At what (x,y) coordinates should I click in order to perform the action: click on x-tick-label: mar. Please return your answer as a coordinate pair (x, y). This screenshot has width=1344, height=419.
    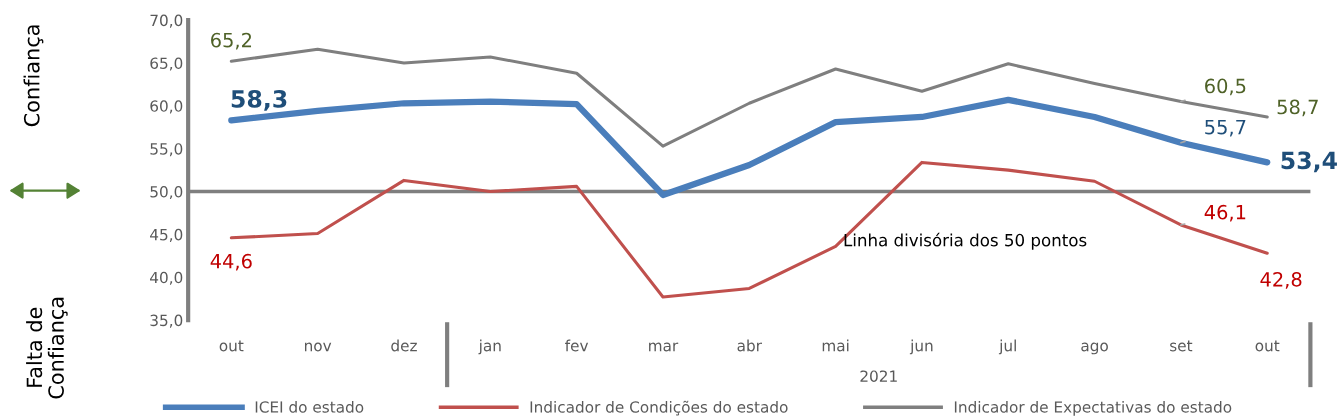
    Looking at the image, I should click on (664, 347).